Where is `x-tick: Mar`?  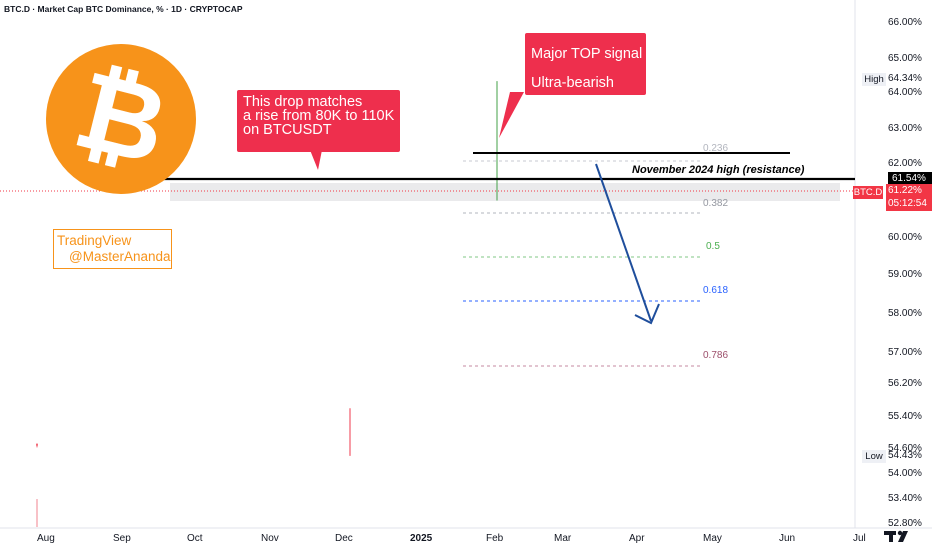 x-tick: Mar is located at coordinates (563, 538).